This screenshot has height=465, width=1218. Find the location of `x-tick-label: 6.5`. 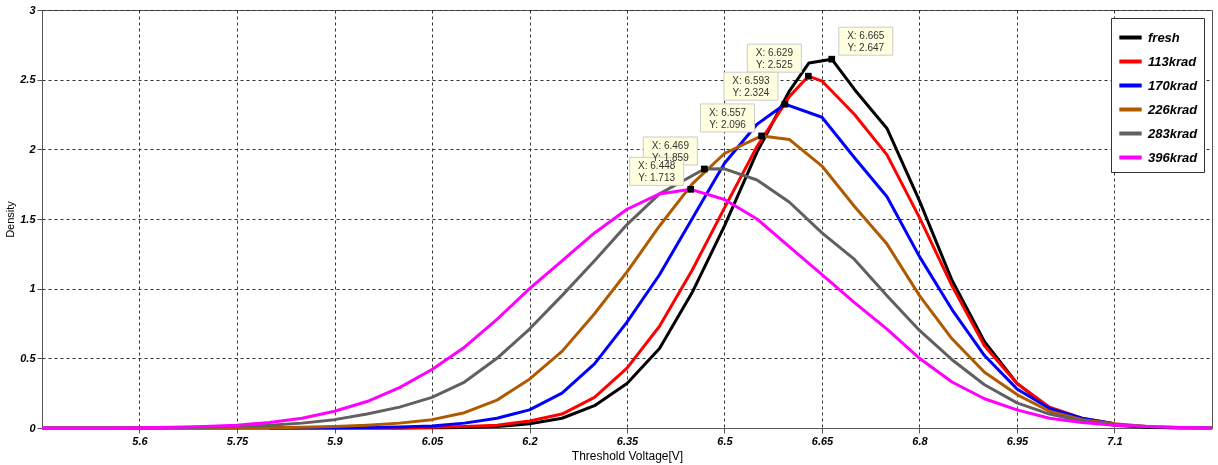

x-tick-label: 6.5 is located at coordinates (725, 440).